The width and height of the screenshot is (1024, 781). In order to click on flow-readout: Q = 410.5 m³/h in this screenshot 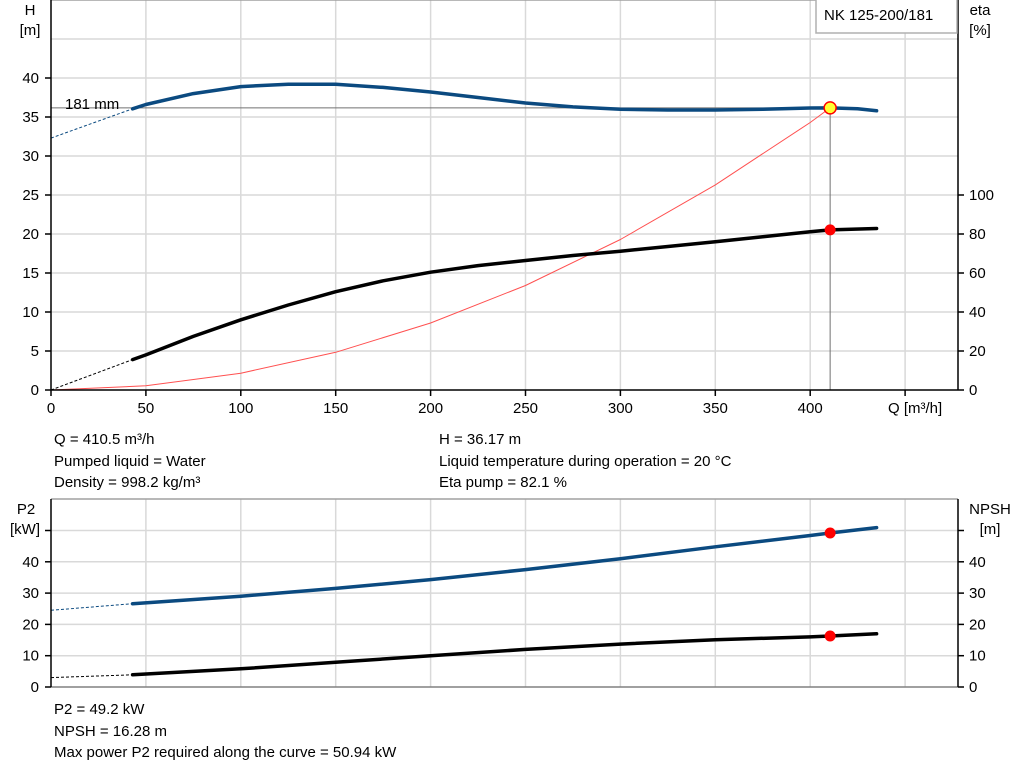, I will do `click(104, 439)`.